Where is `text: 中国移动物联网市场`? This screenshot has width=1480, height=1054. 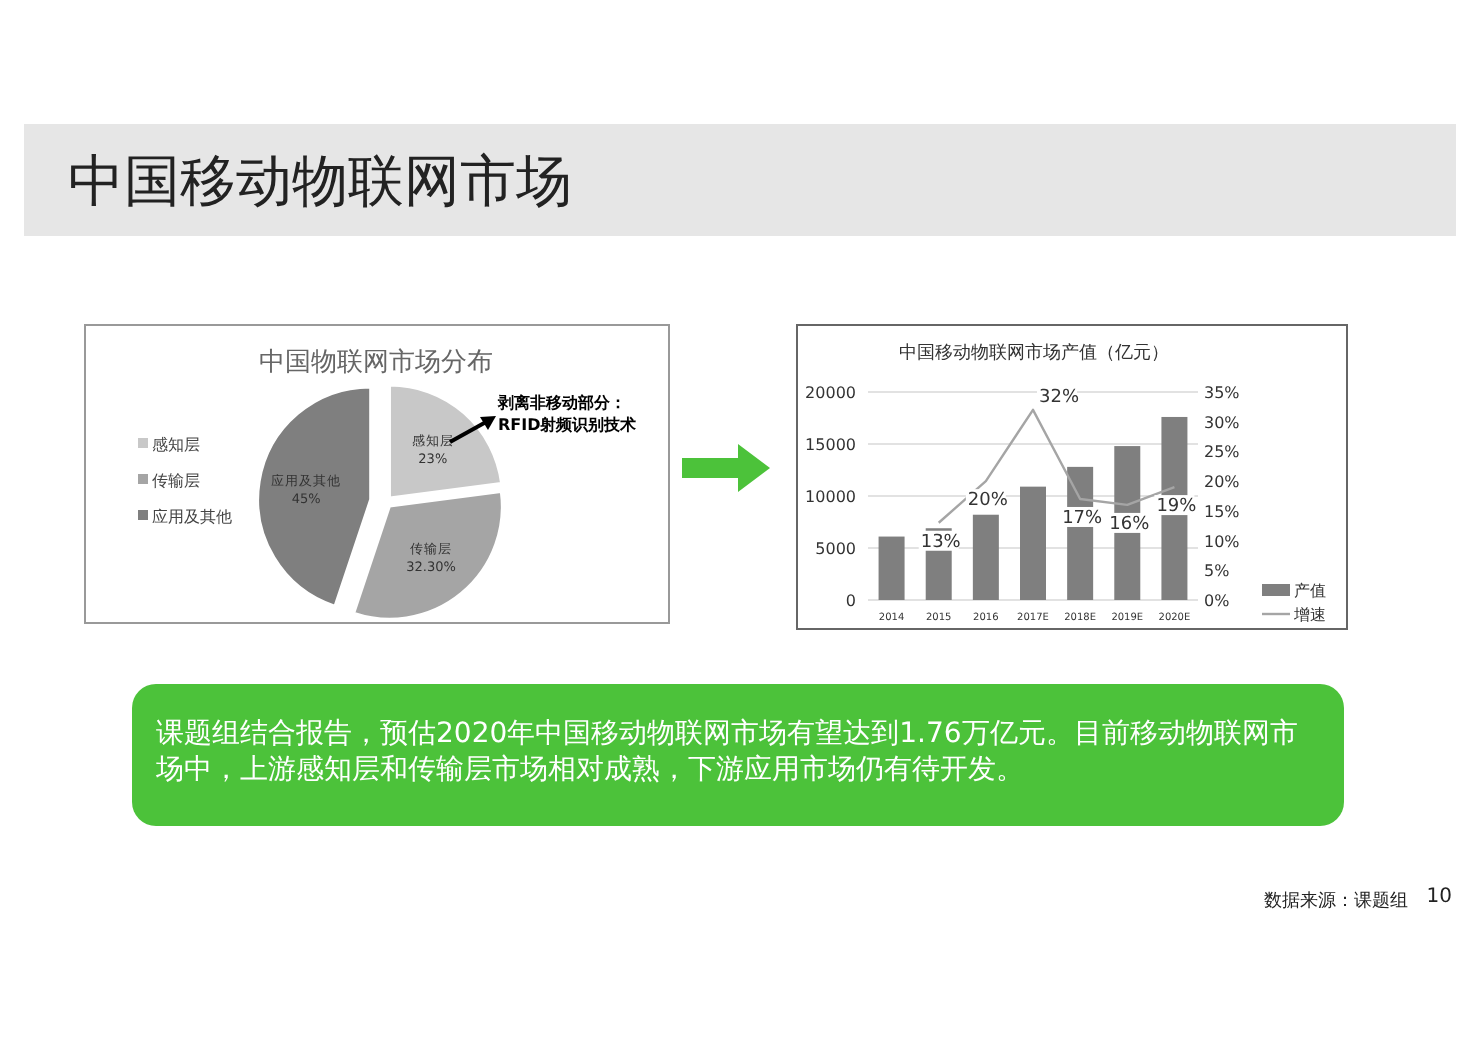 text: 中国移动物联网市场 is located at coordinates (320, 182).